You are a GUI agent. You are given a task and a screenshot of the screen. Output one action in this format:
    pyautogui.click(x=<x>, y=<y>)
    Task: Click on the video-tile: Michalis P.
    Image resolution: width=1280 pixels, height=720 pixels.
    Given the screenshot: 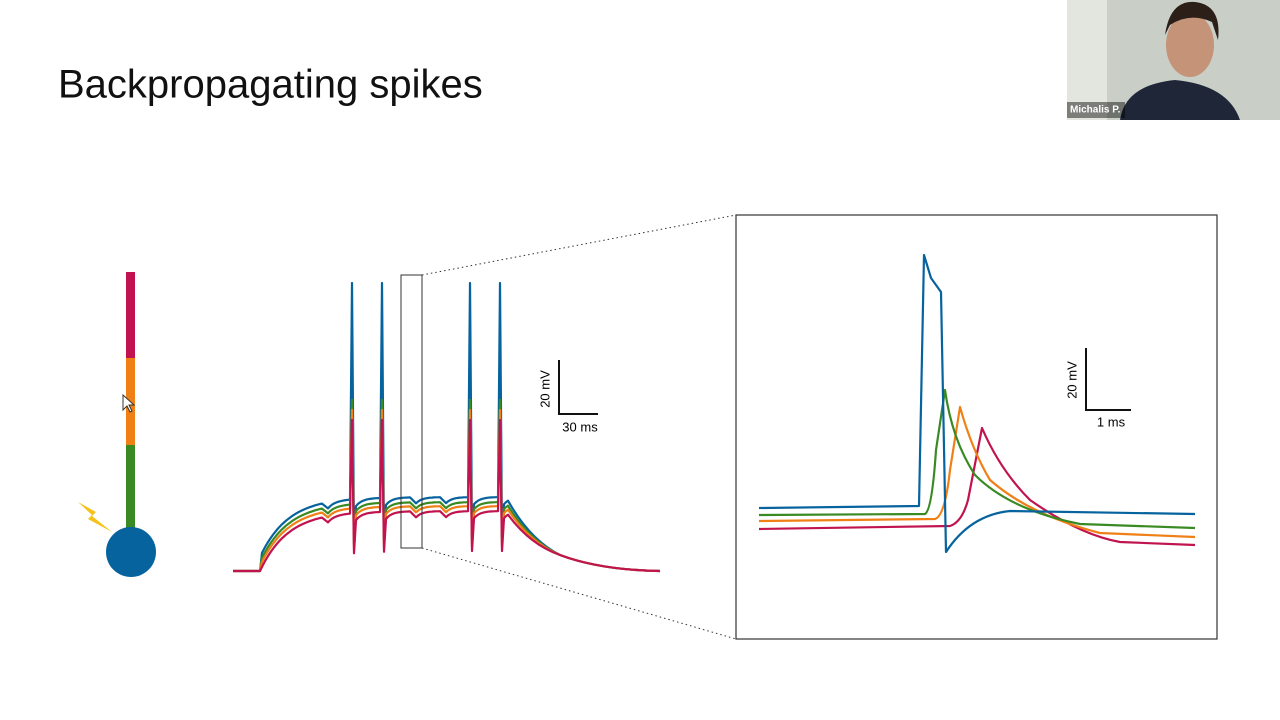 What is the action you would take?
    pyautogui.click(x=1173, y=60)
    